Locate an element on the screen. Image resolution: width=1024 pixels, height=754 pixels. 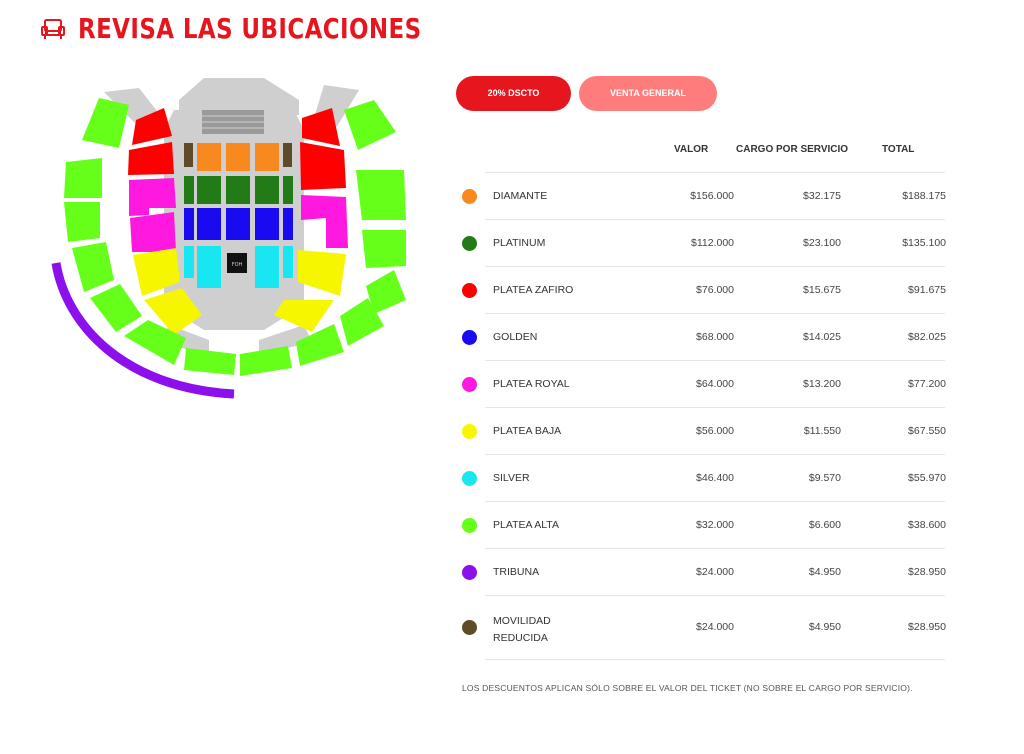
price-cargo: $15.675 is located at coordinates (822, 290).